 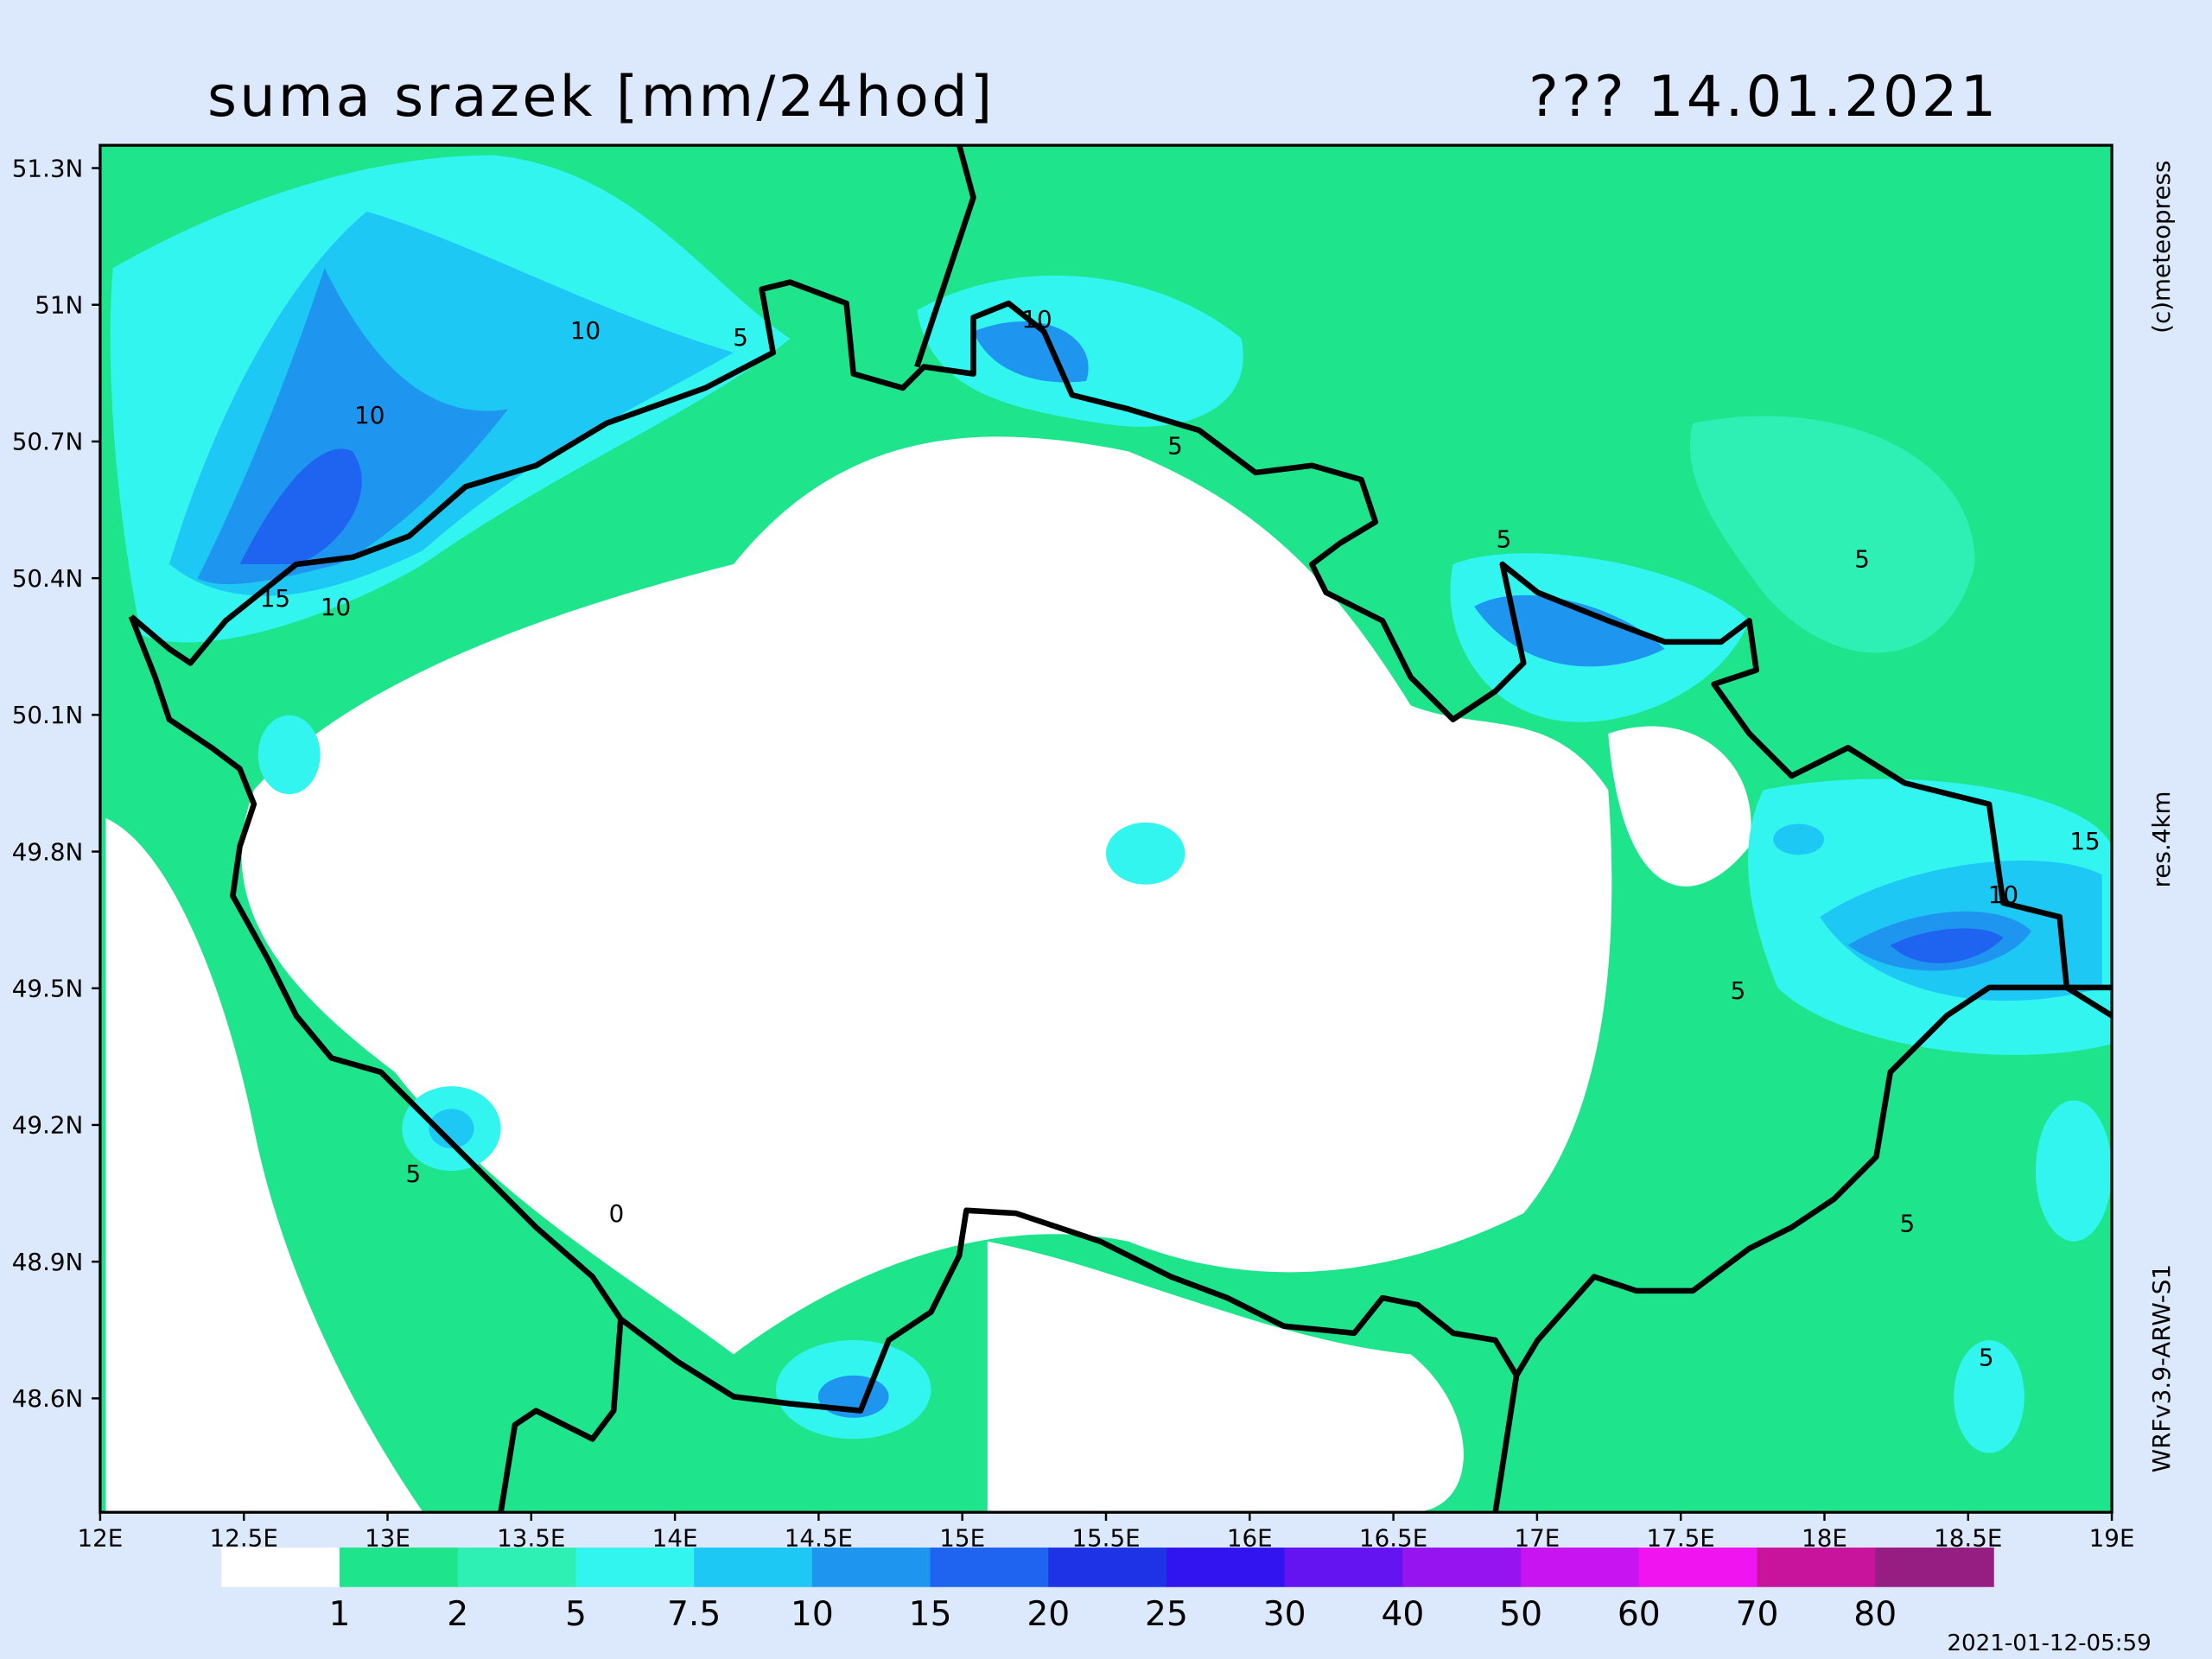 What do you see at coordinates (1166, 1614) in the screenshot?
I see `colorbar-label: 25` at bounding box center [1166, 1614].